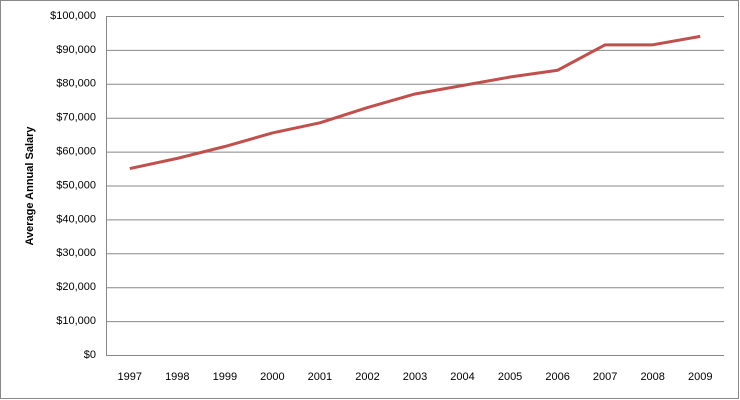 Image resolution: width=740 pixels, height=400 pixels. I want to click on x-tick-label: 2000, so click(272, 377).